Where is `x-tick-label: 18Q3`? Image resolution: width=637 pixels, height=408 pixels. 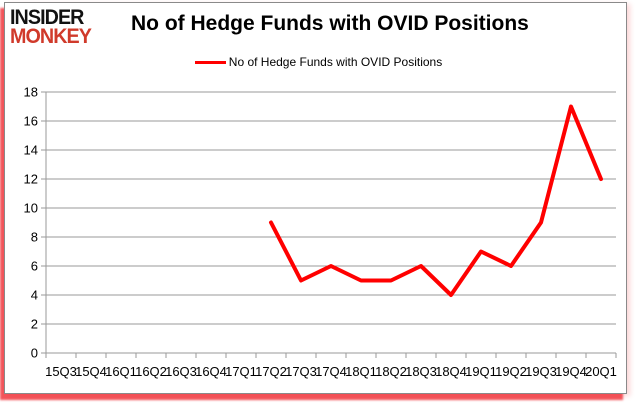
x-tick-label: 18Q3 is located at coordinates (421, 371).